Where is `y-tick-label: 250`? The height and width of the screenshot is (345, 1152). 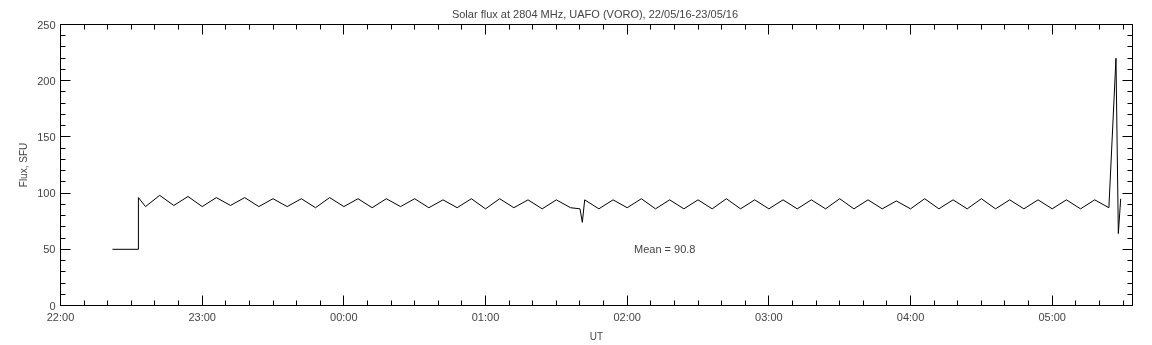
y-tick-label: 250 is located at coordinates (46, 24).